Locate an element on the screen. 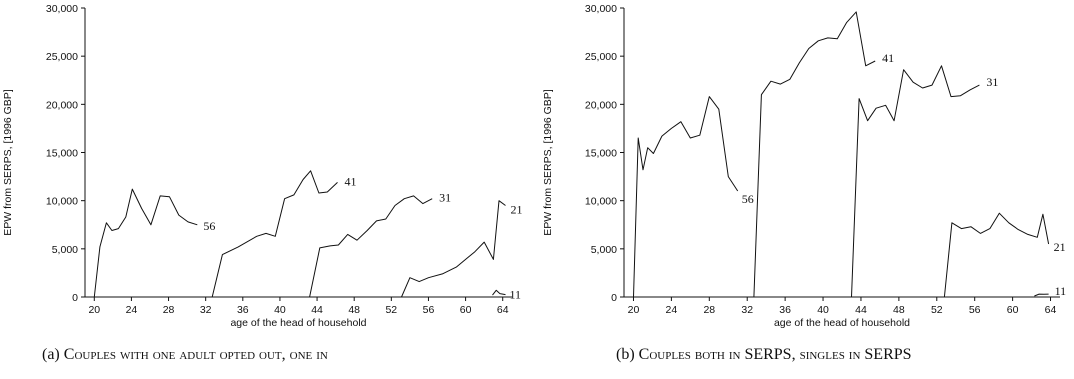 The image size is (1074, 379). caption-b-text: Couples both in SERPS, singles in SERPS is located at coordinates (775, 354).